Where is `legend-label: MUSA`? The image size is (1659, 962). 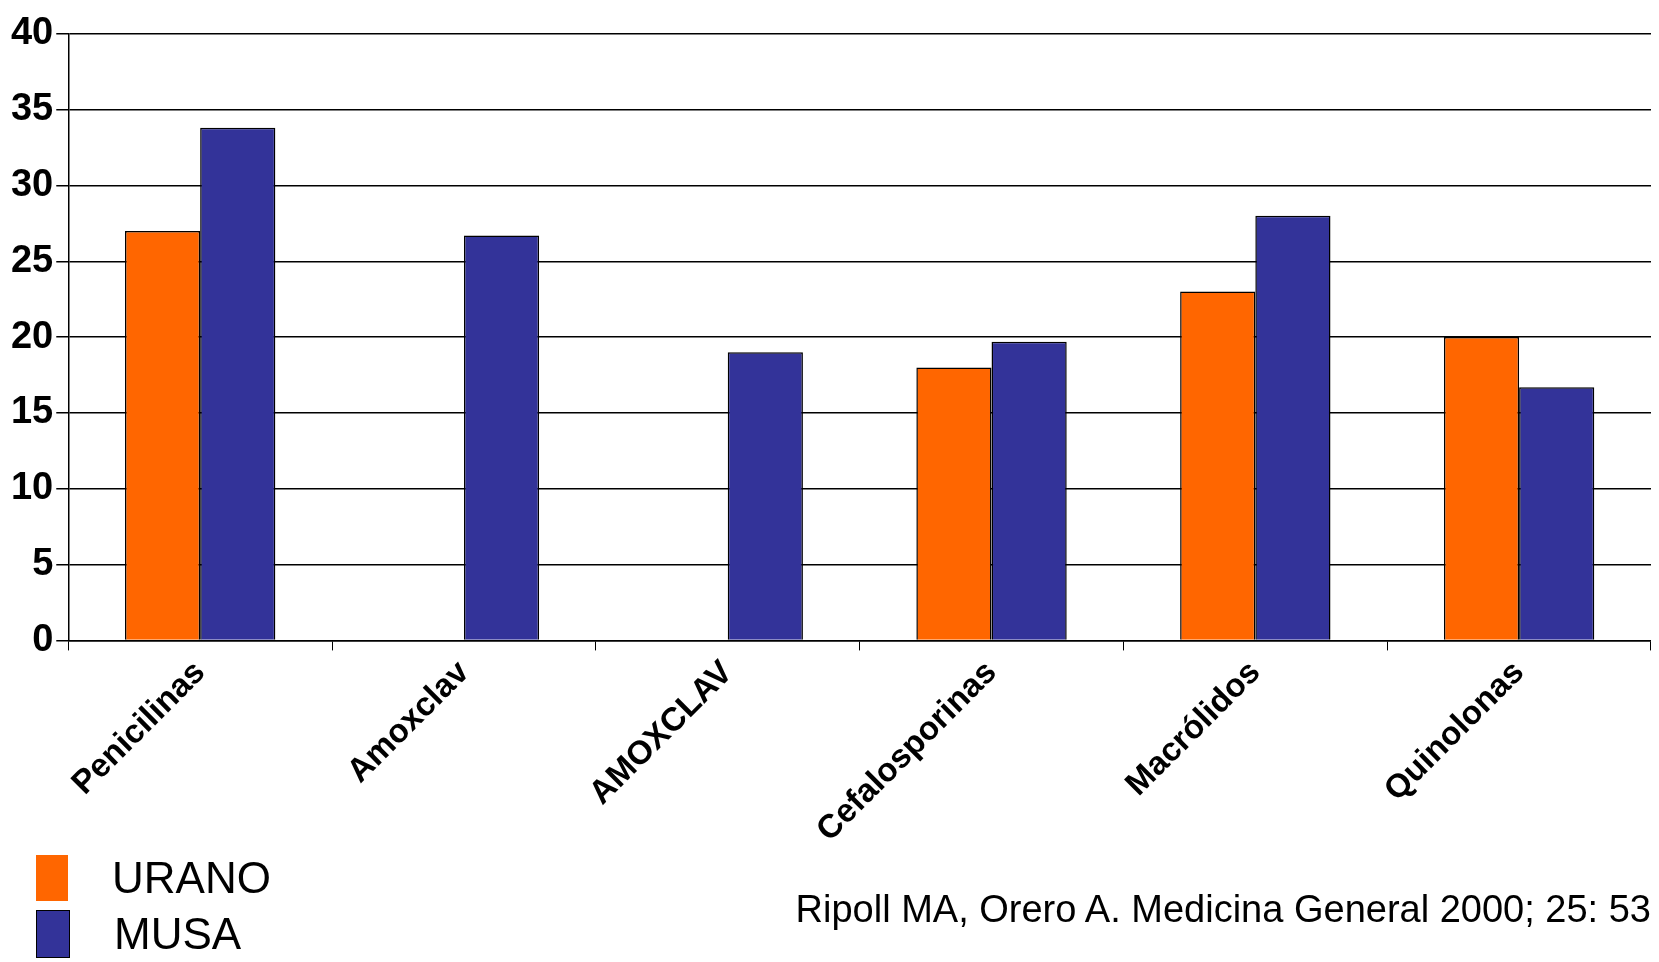 legend-label: MUSA is located at coordinates (178, 934).